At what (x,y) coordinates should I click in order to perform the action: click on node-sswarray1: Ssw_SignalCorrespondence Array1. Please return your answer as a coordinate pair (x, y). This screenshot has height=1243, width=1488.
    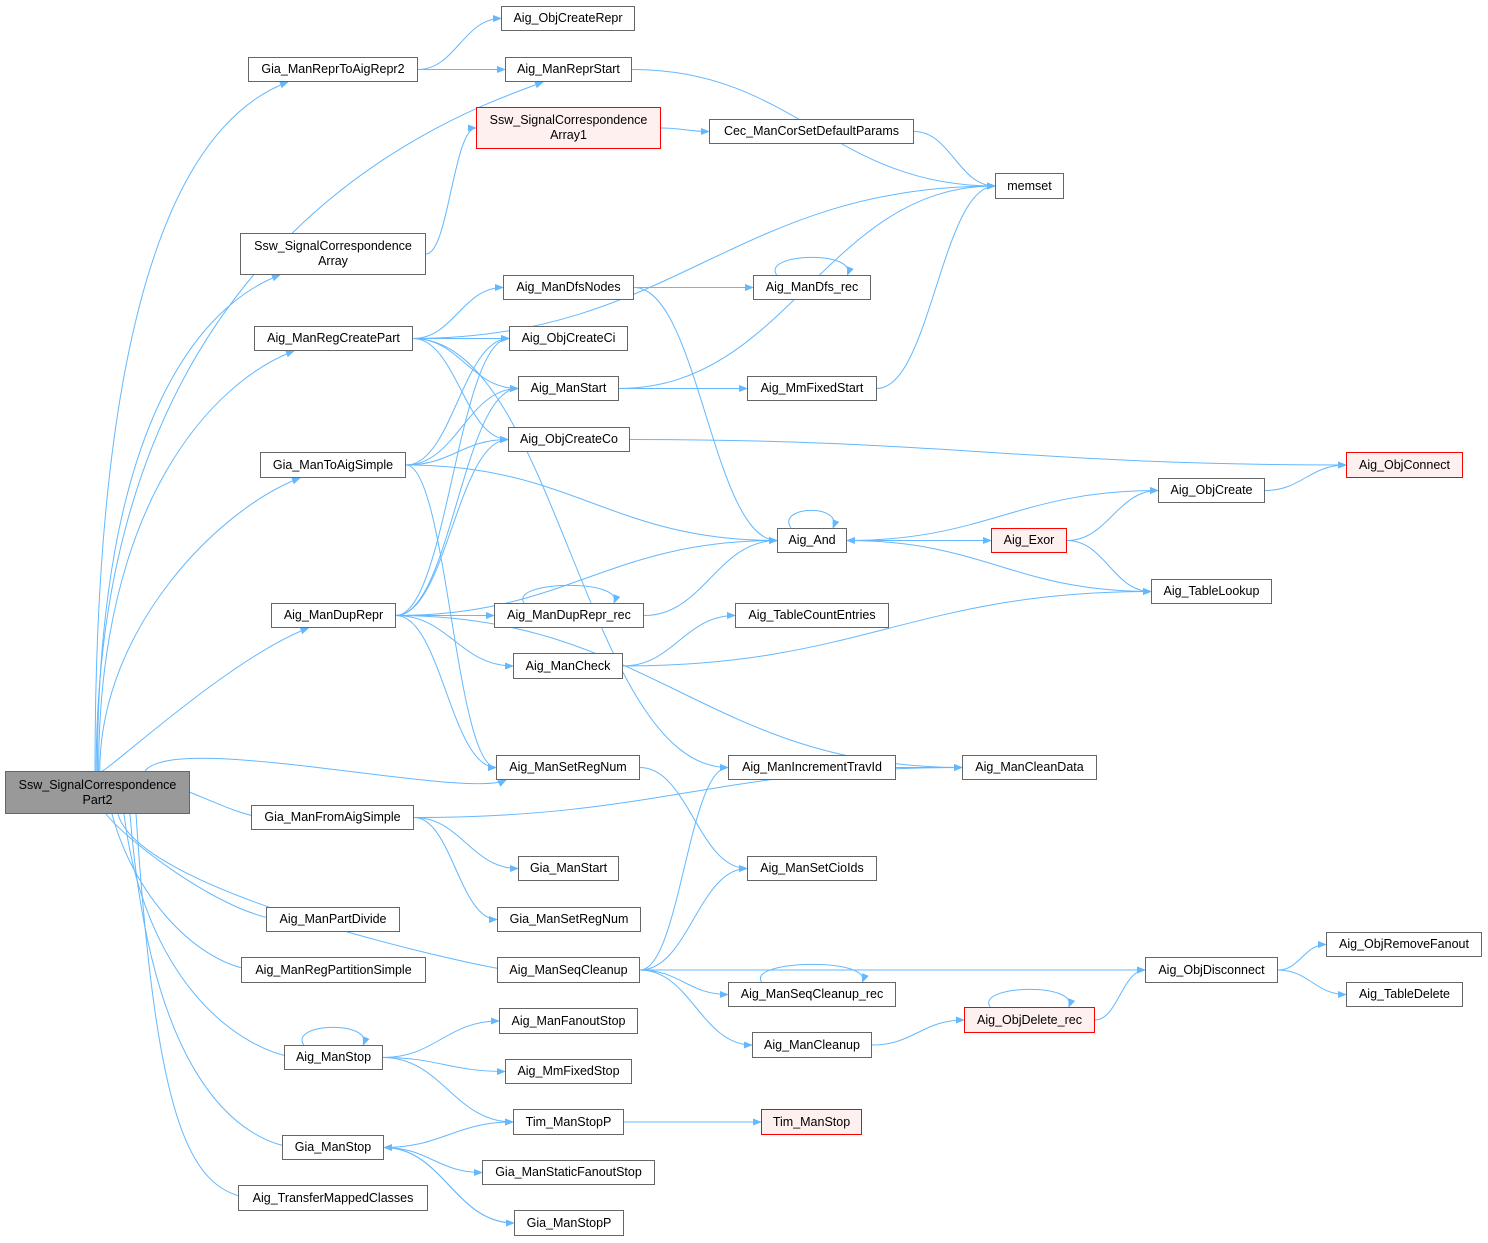
    Looking at the image, I should click on (568, 128).